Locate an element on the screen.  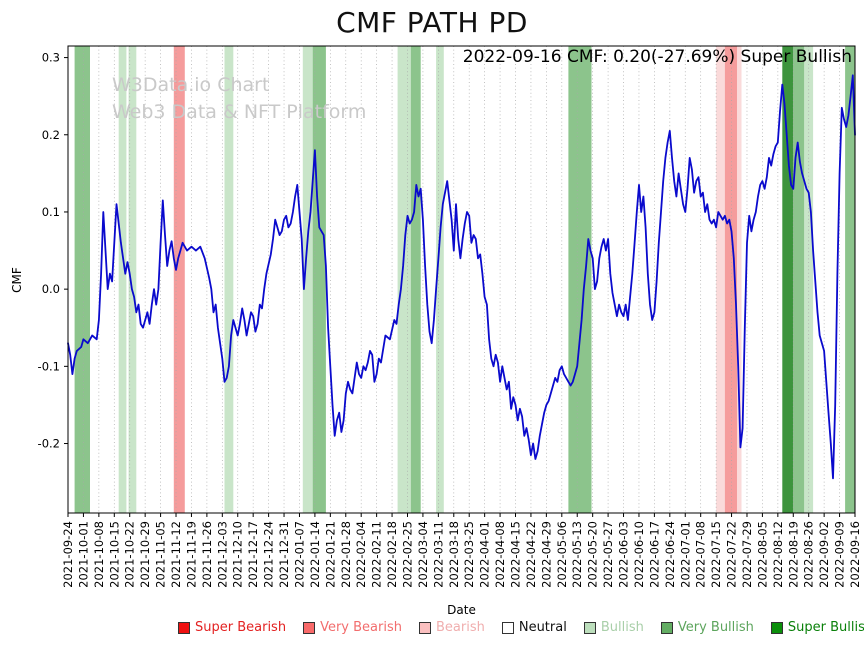
x-tick-label: 2021-11-26 is located at coordinates (207, 554).